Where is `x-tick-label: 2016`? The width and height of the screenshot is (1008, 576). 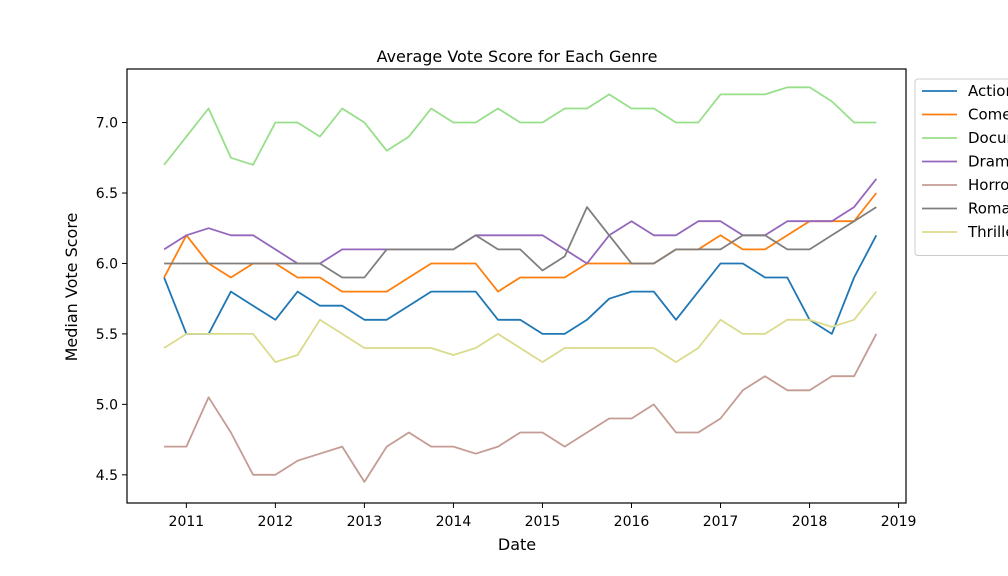
x-tick-label: 2016 is located at coordinates (632, 522).